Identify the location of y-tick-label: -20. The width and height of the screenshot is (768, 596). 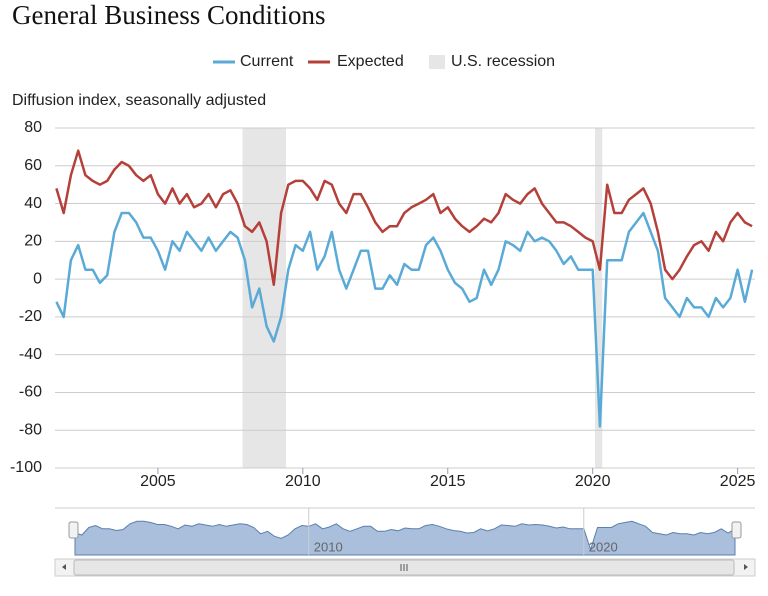
(30, 316).